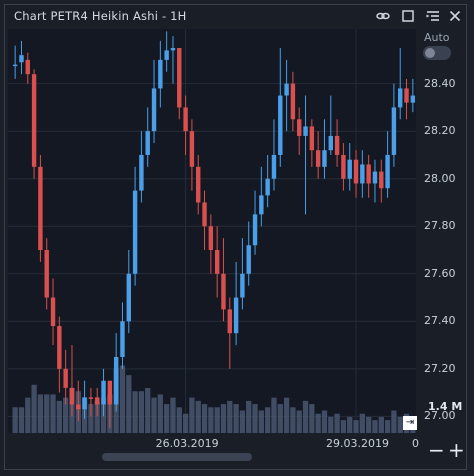  Describe the element at coordinates (415, 443) in the screenshot. I see `volume-zero-label: 0` at that location.